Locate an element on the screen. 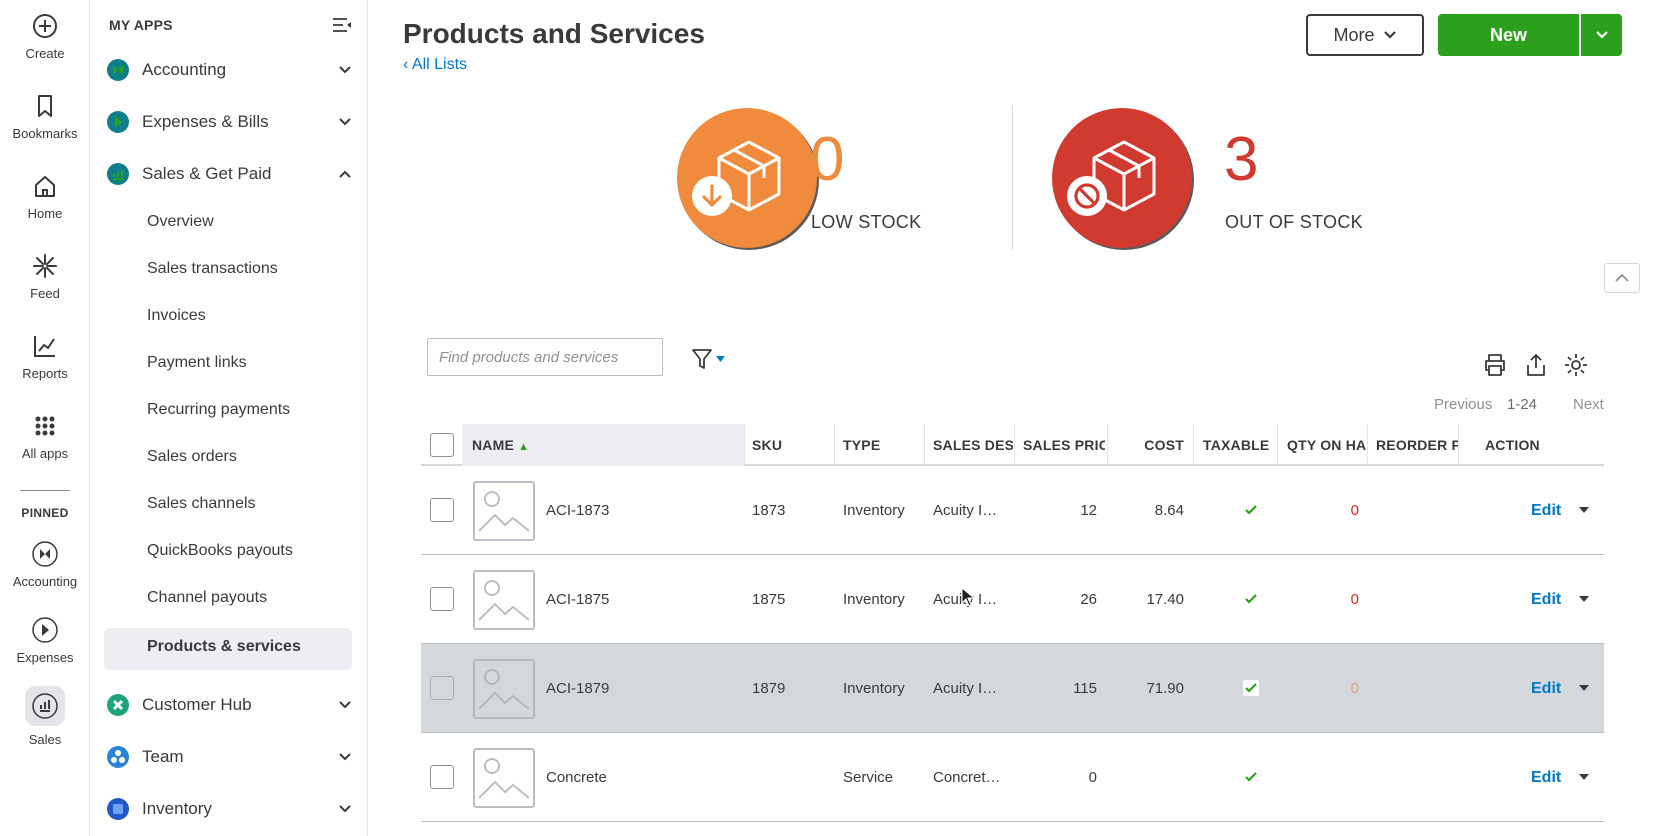 Image resolution: width=1656 pixels, height=836 pixels. cell-cost is located at coordinates (1145, 777).